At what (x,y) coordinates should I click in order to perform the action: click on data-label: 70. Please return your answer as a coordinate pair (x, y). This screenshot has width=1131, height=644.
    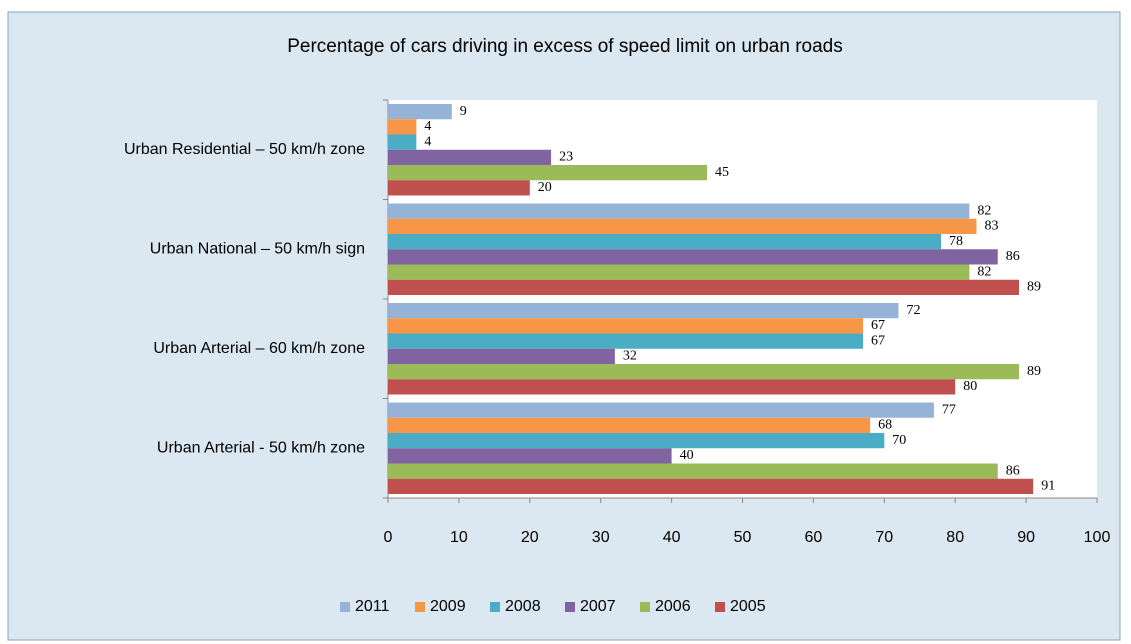
    Looking at the image, I should click on (899, 440).